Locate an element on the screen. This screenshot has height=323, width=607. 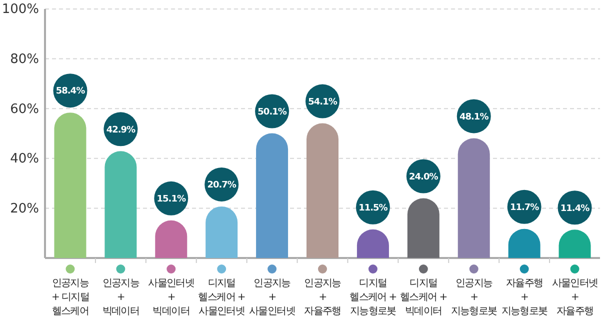
x-tick-label: 인공지능 + 빅데이터 is located at coordinates (121, 297).